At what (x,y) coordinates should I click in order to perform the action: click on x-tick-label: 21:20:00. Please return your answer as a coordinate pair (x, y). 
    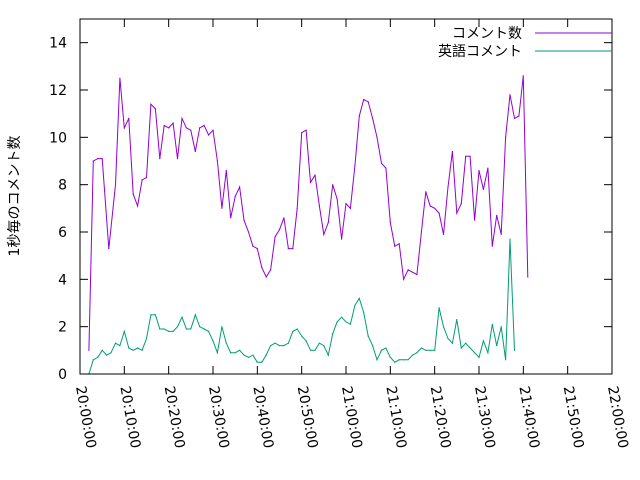
    Looking at the image, I should click on (440, 417).